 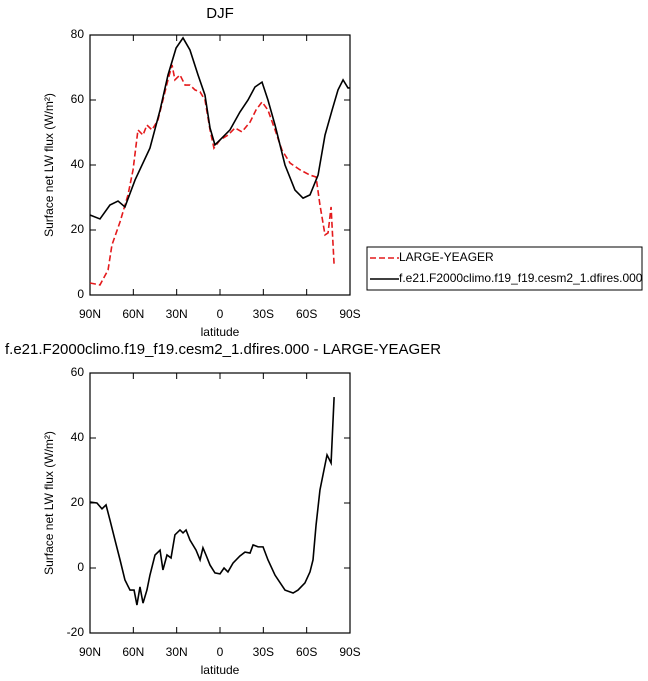 What do you see at coordinates (76, 632) in the screenshot?
I see `y-tick-label: -20` at bounding box center [76, 632].